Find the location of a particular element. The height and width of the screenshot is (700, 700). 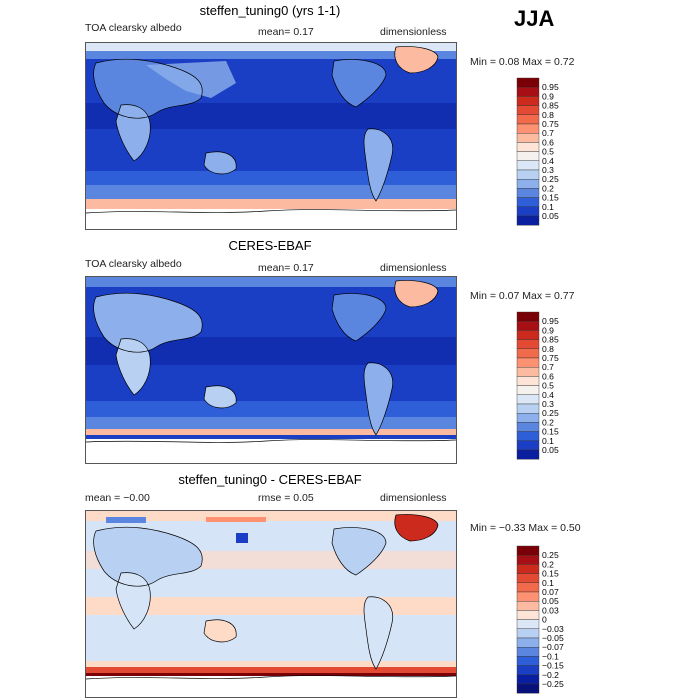

colorbar-tick-label: −0.07 is located at coordinates (553, 647).